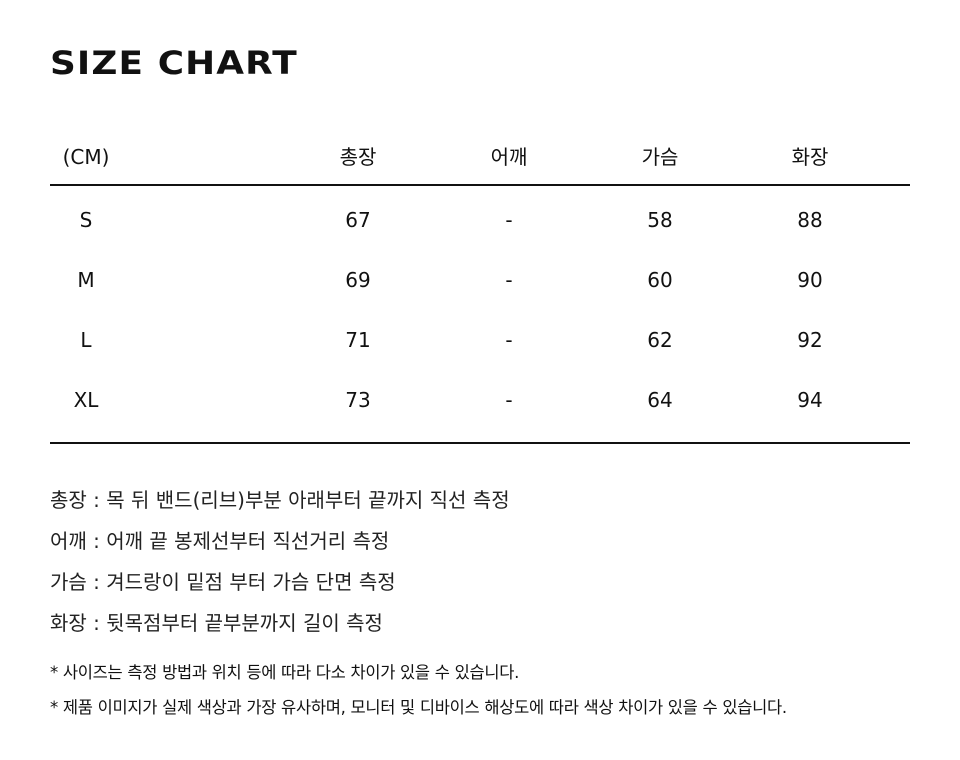 Image resolution: width=960 pixels, height=760 pixels. Describe the element at coordinates (358, 340) in the screenshot. I see `length-cell: 71` at that location.